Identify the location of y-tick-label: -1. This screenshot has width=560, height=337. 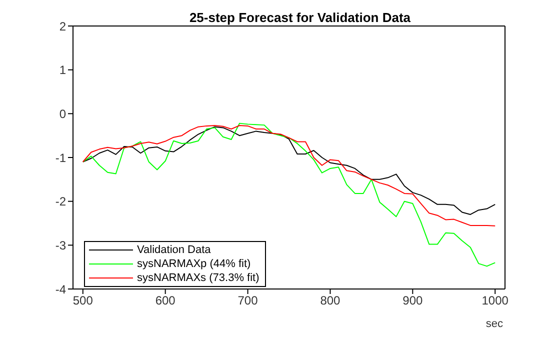
(60, 157).